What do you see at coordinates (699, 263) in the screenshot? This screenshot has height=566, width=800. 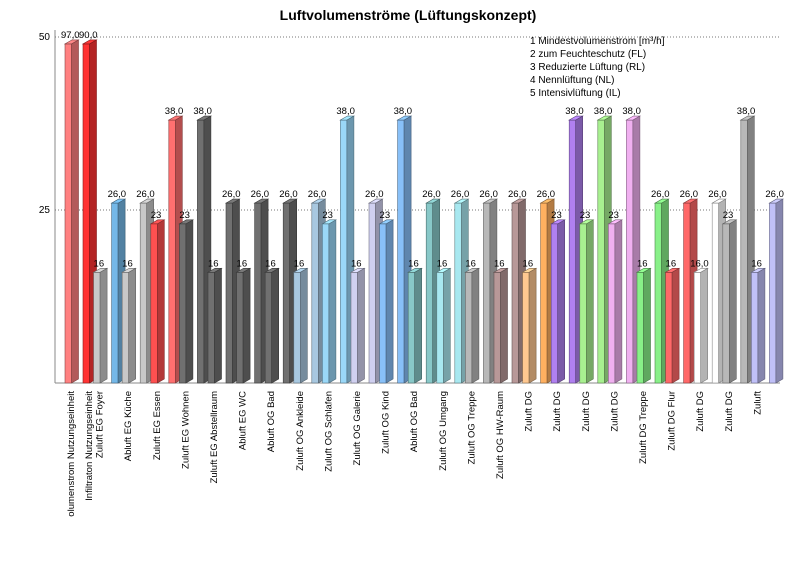 I see `value-label: 16,0` at bounding box center [699, 263].